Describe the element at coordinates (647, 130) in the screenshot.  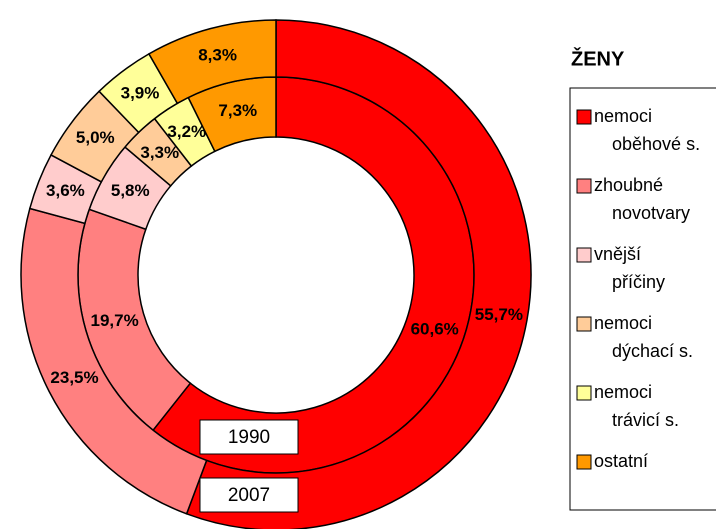
I see `legend-label: nemoci oběhové s.` at that location.